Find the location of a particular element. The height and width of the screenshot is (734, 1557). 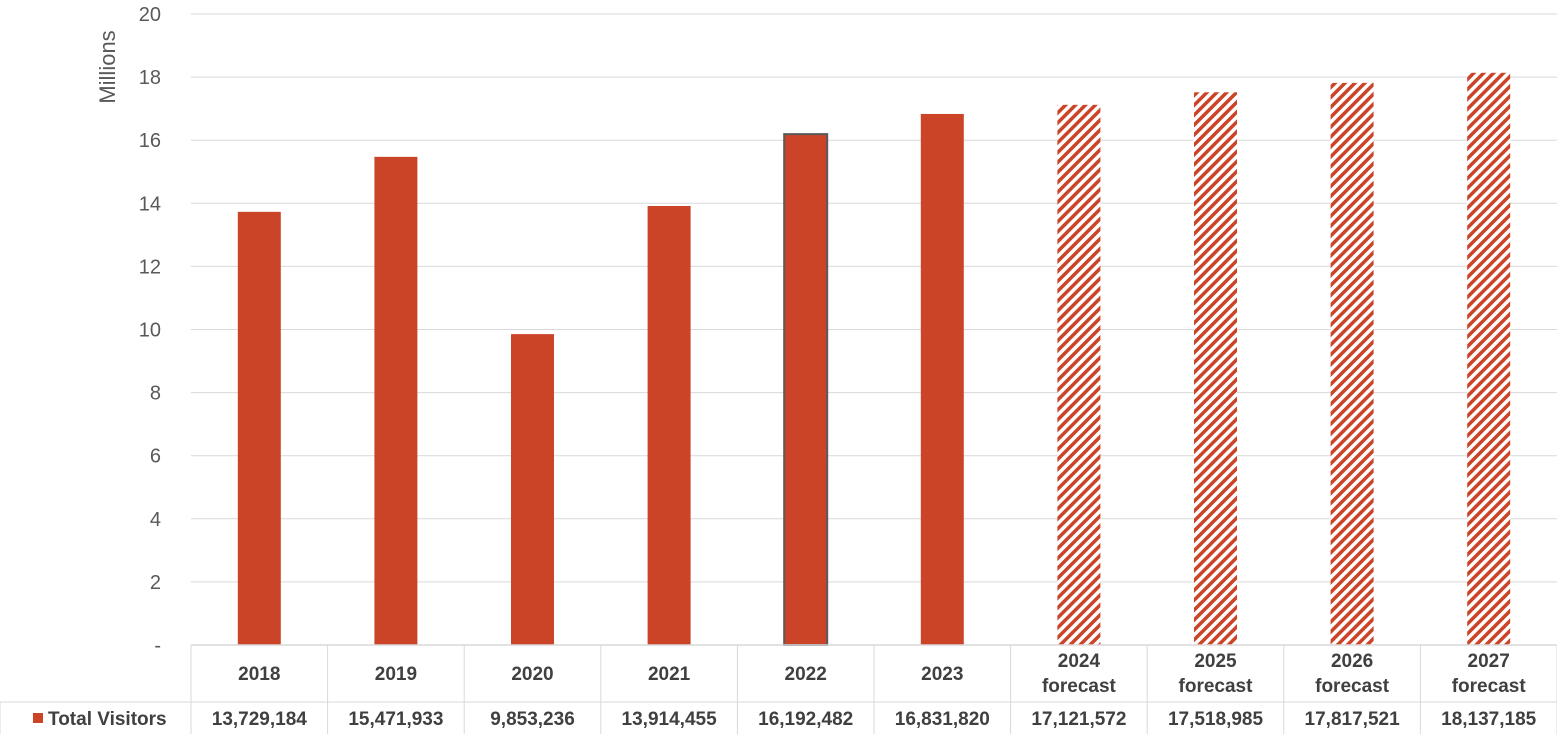

category-label: 2022 is located at coordinates (806, 674).